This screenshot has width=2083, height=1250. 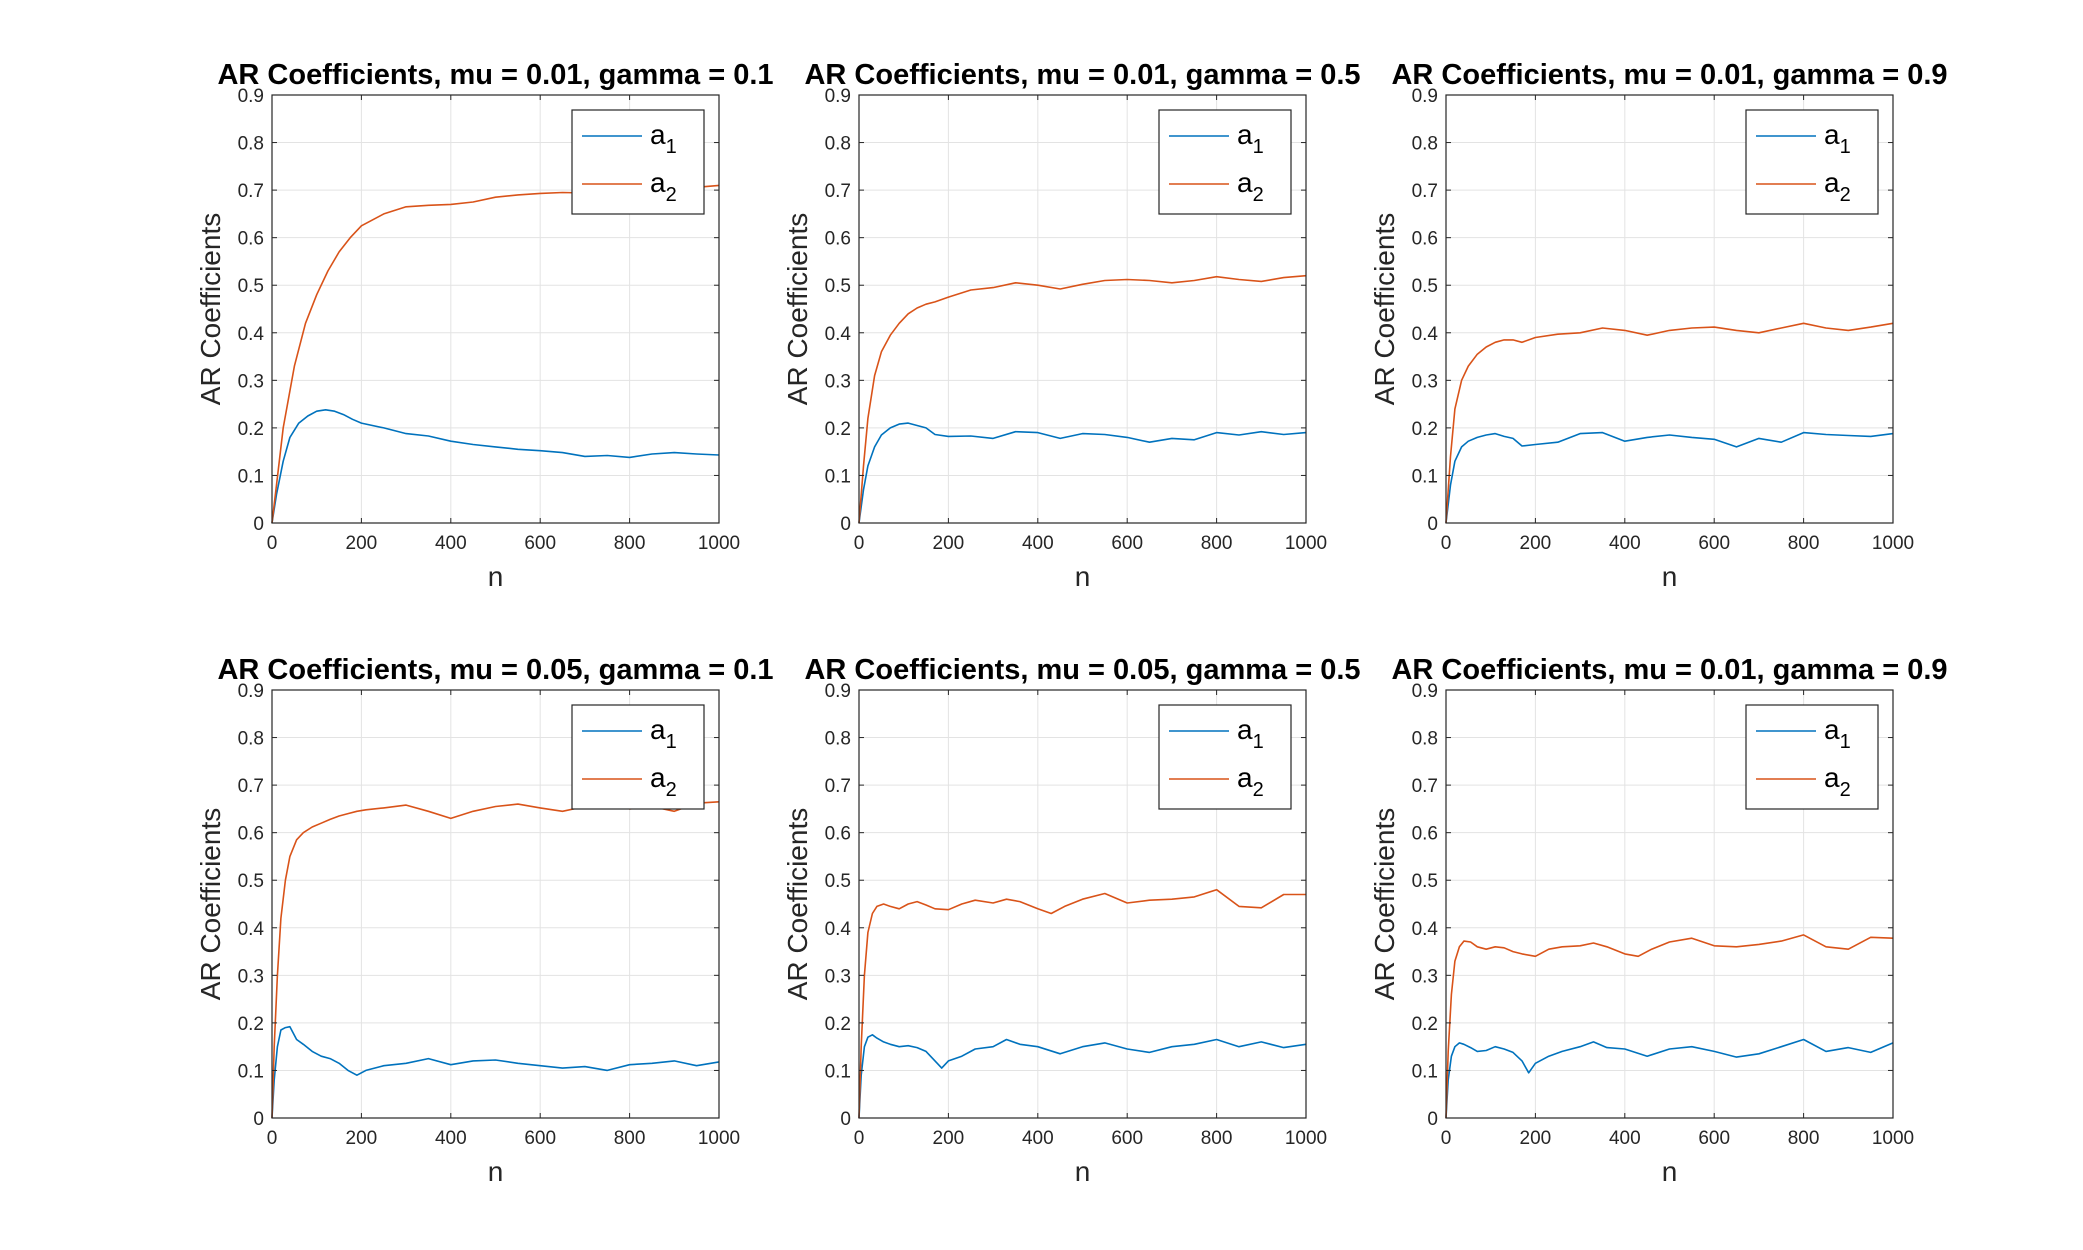 What do you see at coordinates (495, 75) in the screenshot?
I see `chart-title: AR Coefficients, mu = 0.01, gamma = 0.1` at bounding box center [495, 75].